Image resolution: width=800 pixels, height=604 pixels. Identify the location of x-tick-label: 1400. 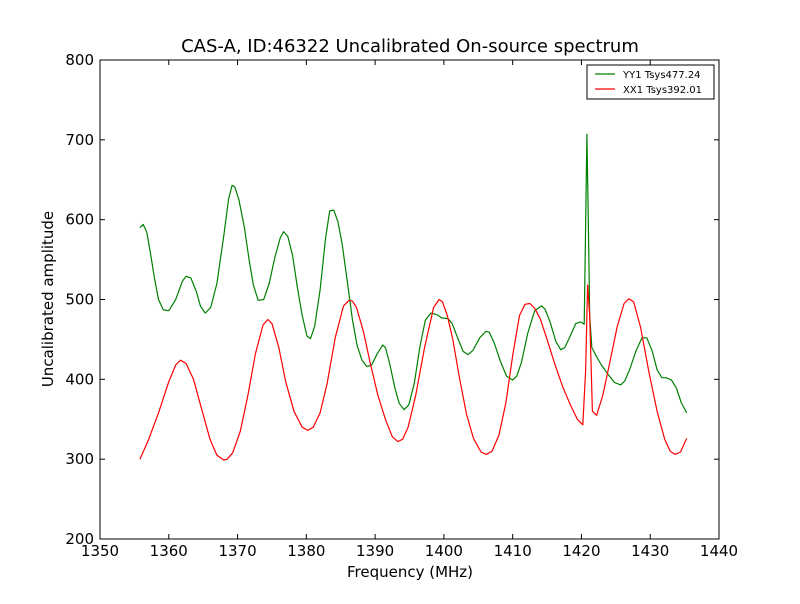
(444, 551).